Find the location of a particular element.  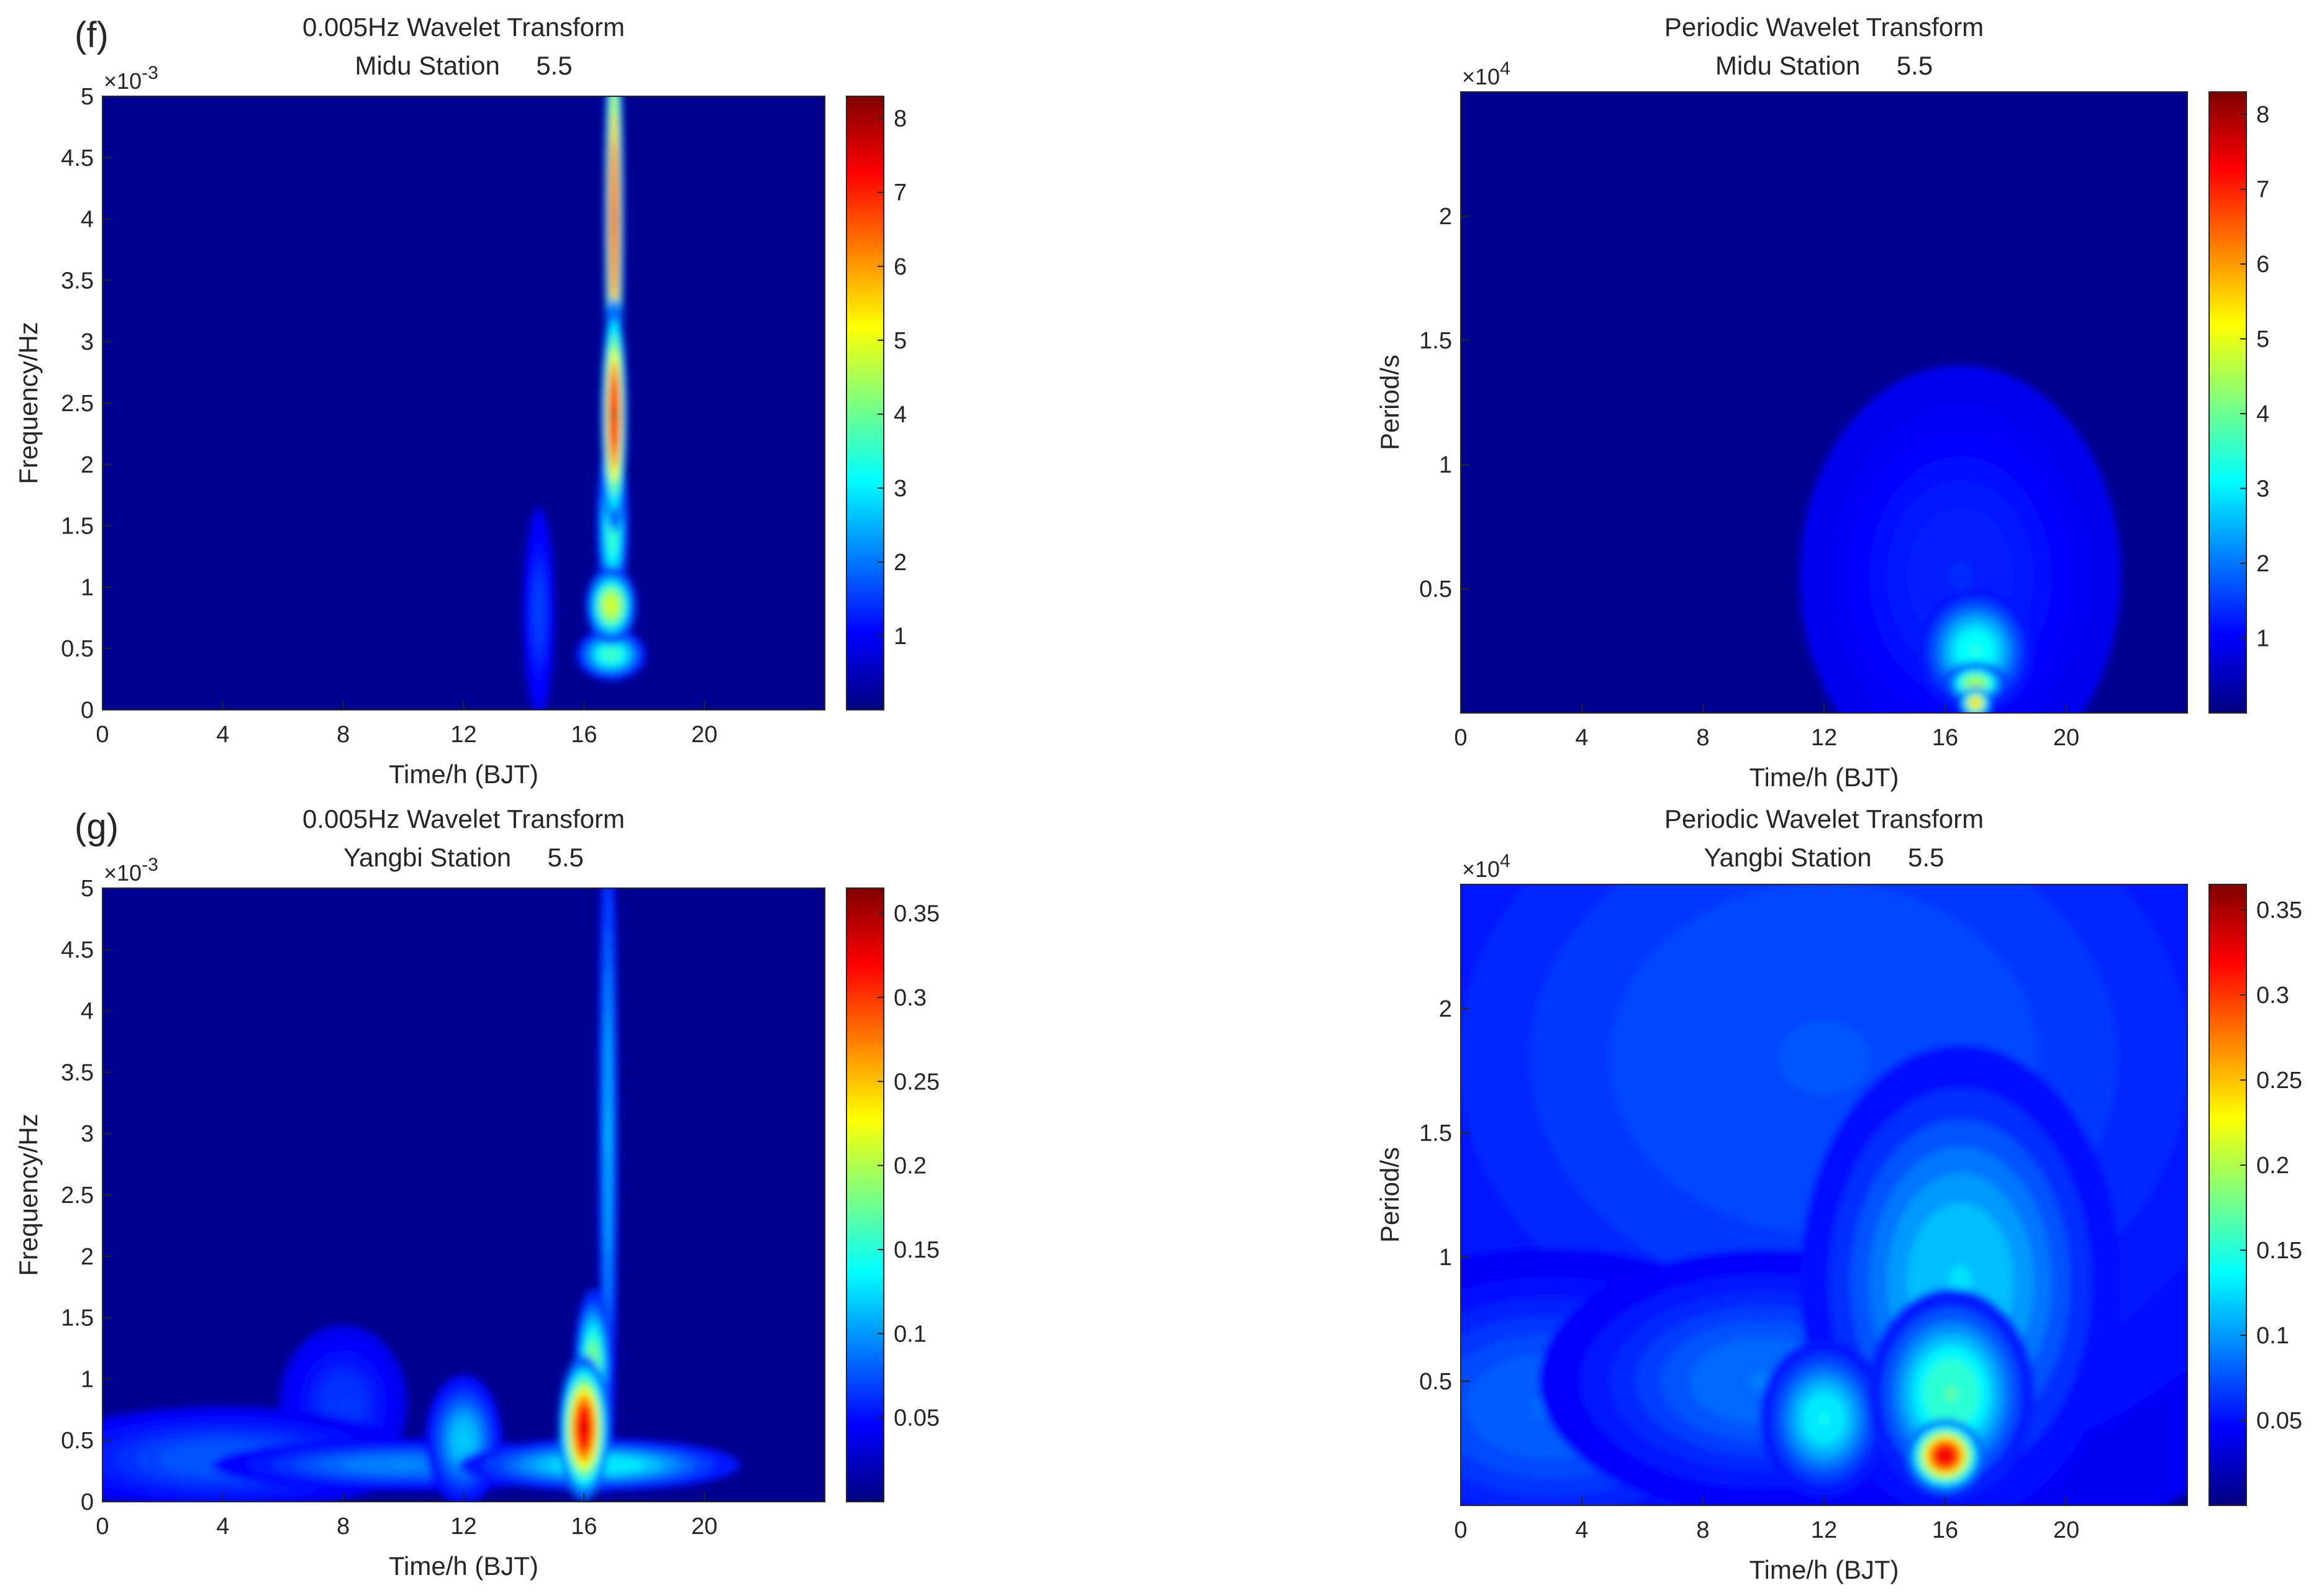

panel-label: (g) is located at coordinates (97, 827).